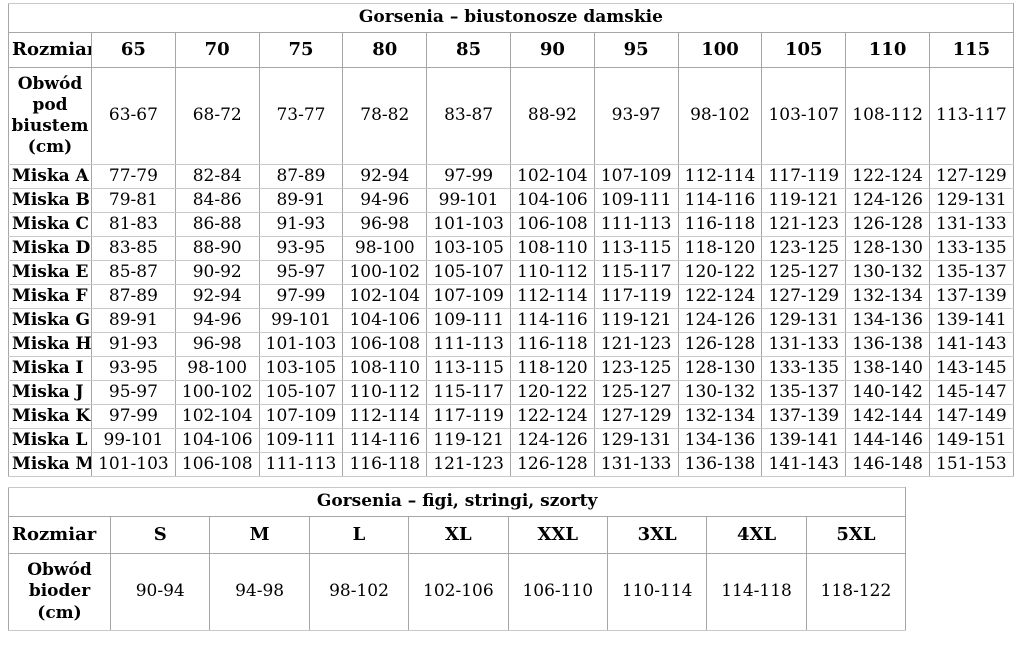  I want to click on cup-row-value-cell: 120-122, so click(552, 392).